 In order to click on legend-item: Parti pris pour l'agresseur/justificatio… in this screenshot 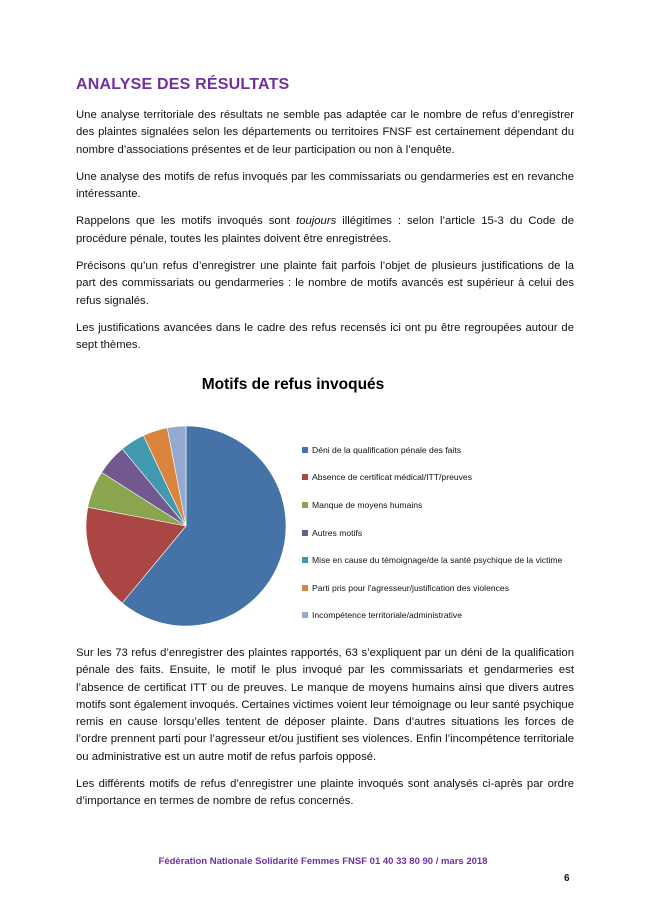, I will do `click(432, 588)`.